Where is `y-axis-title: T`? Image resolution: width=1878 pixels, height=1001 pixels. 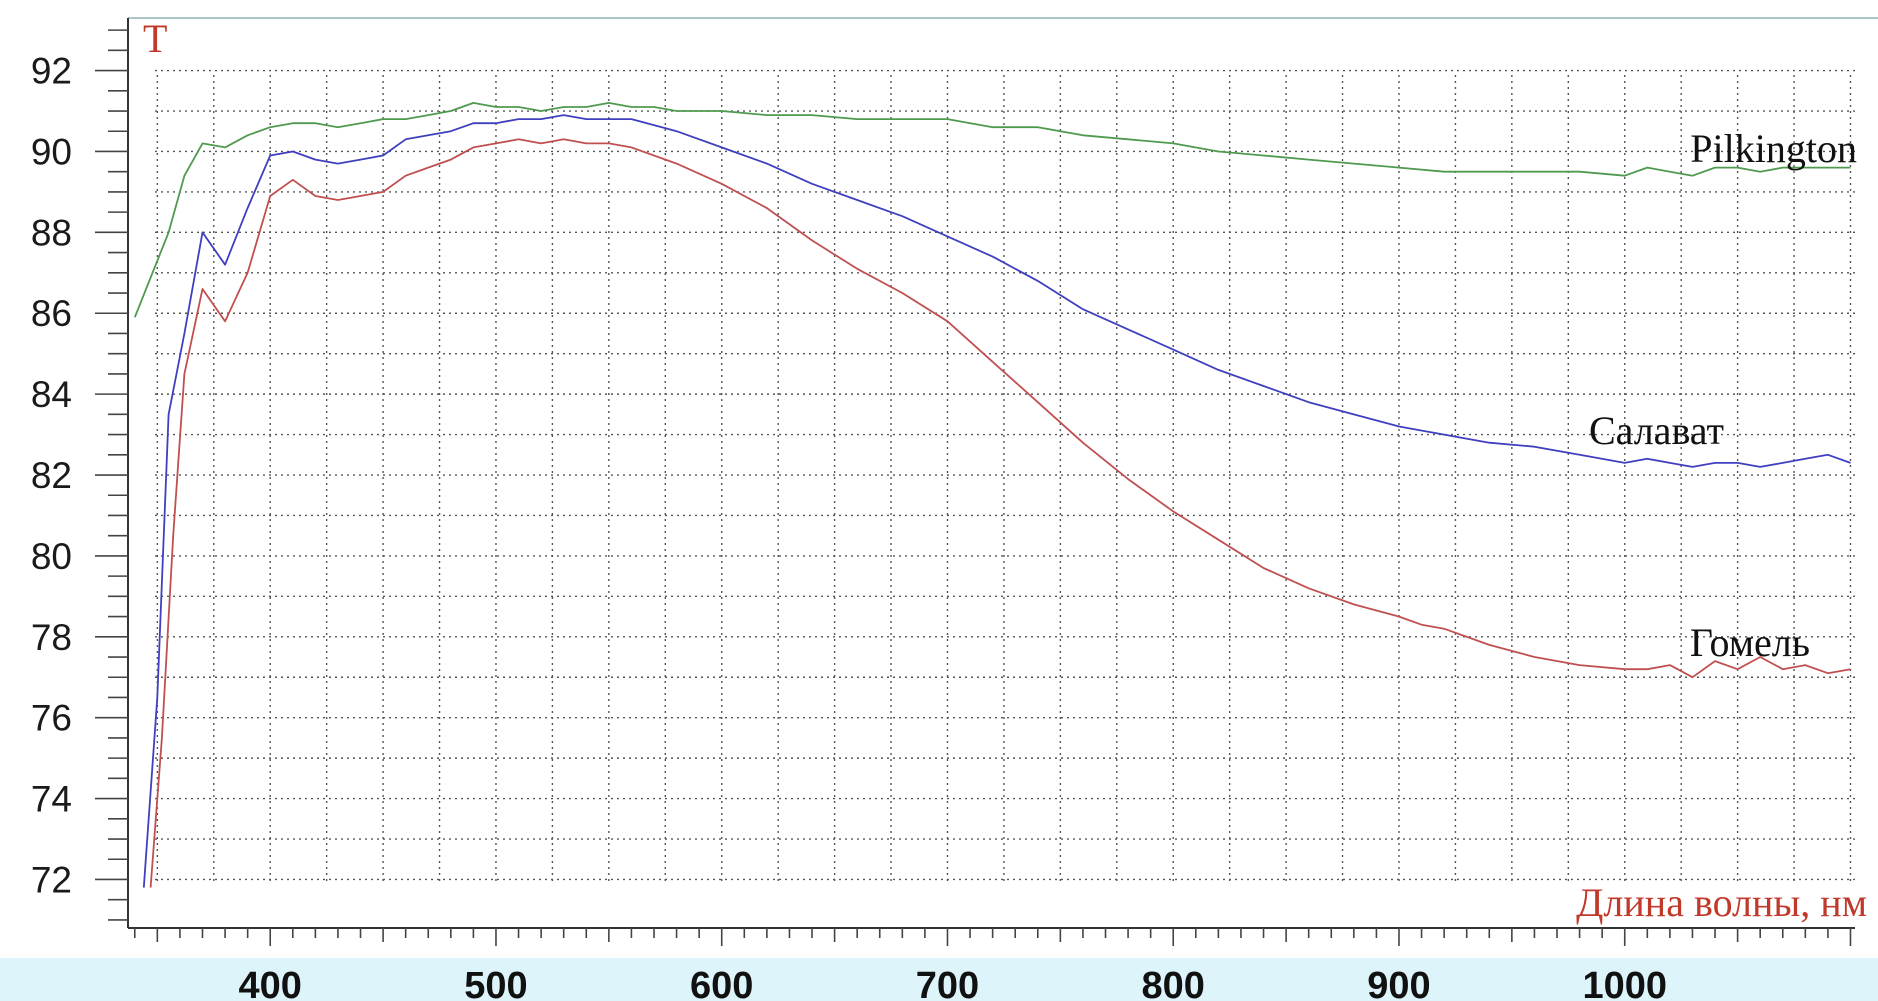
y-axis-title: T is located at coordinates (155, 38).